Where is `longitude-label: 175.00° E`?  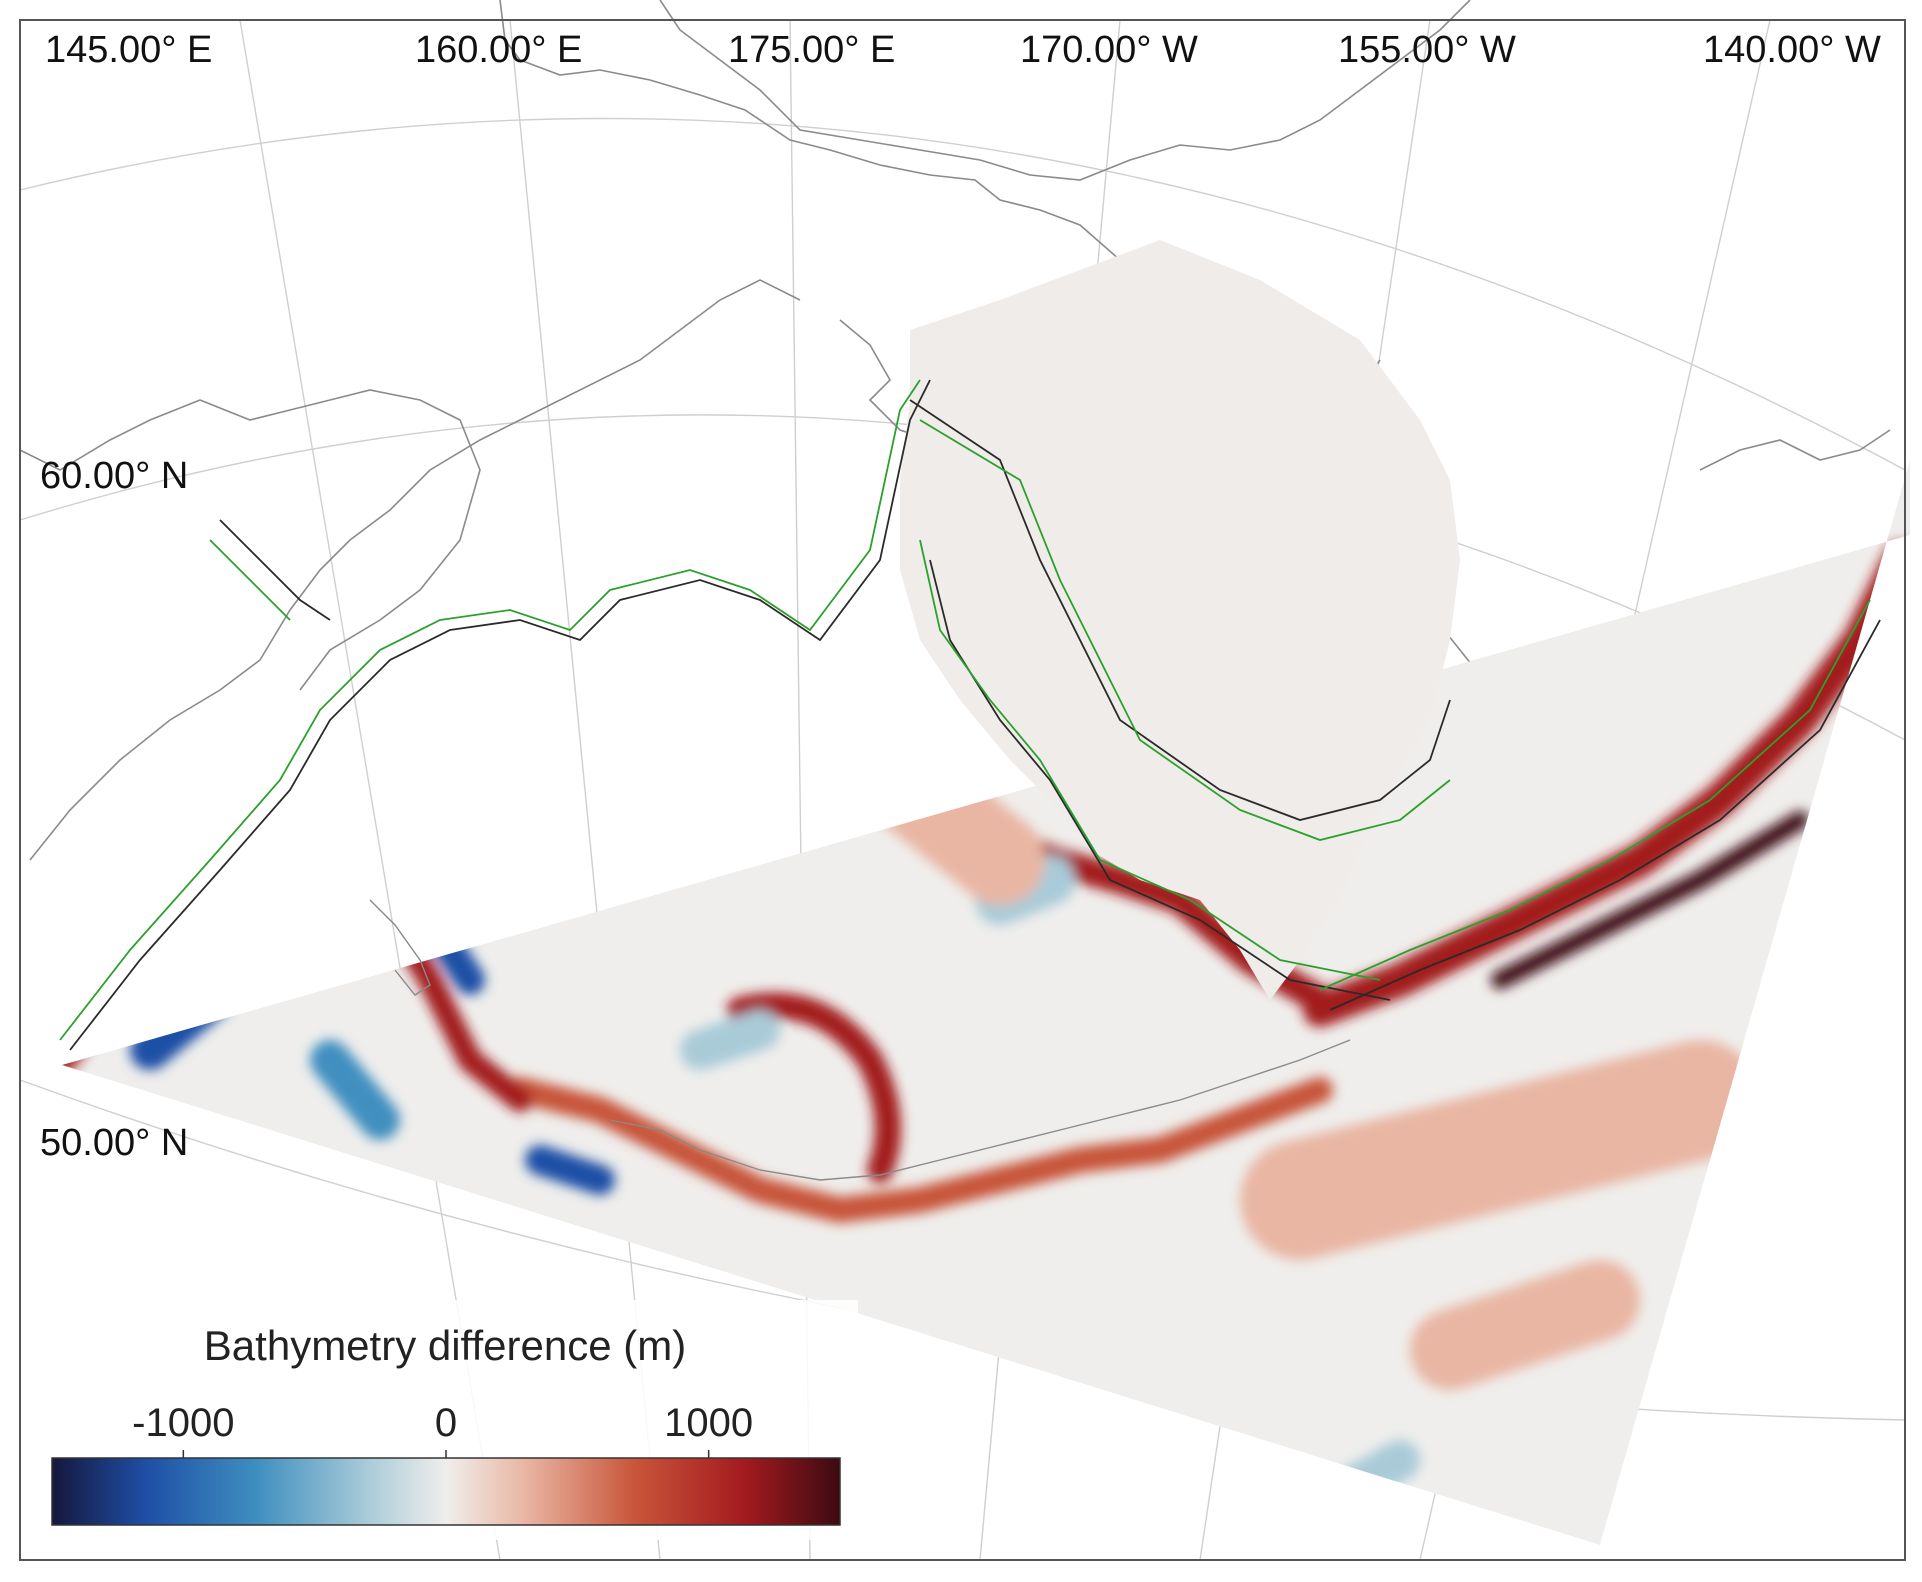
longitude-label: 175.00° E is located at coordinates (811, 50).